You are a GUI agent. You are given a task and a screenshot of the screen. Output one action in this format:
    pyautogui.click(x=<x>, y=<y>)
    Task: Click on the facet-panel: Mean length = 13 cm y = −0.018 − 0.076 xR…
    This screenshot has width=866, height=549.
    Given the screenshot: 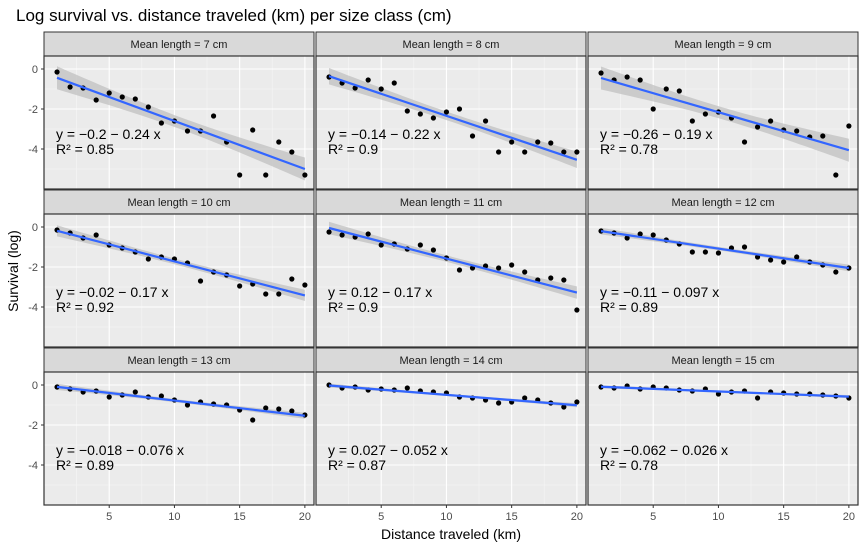 What is the action you would take?
    pyautogui.click(x=171, y=435)
    